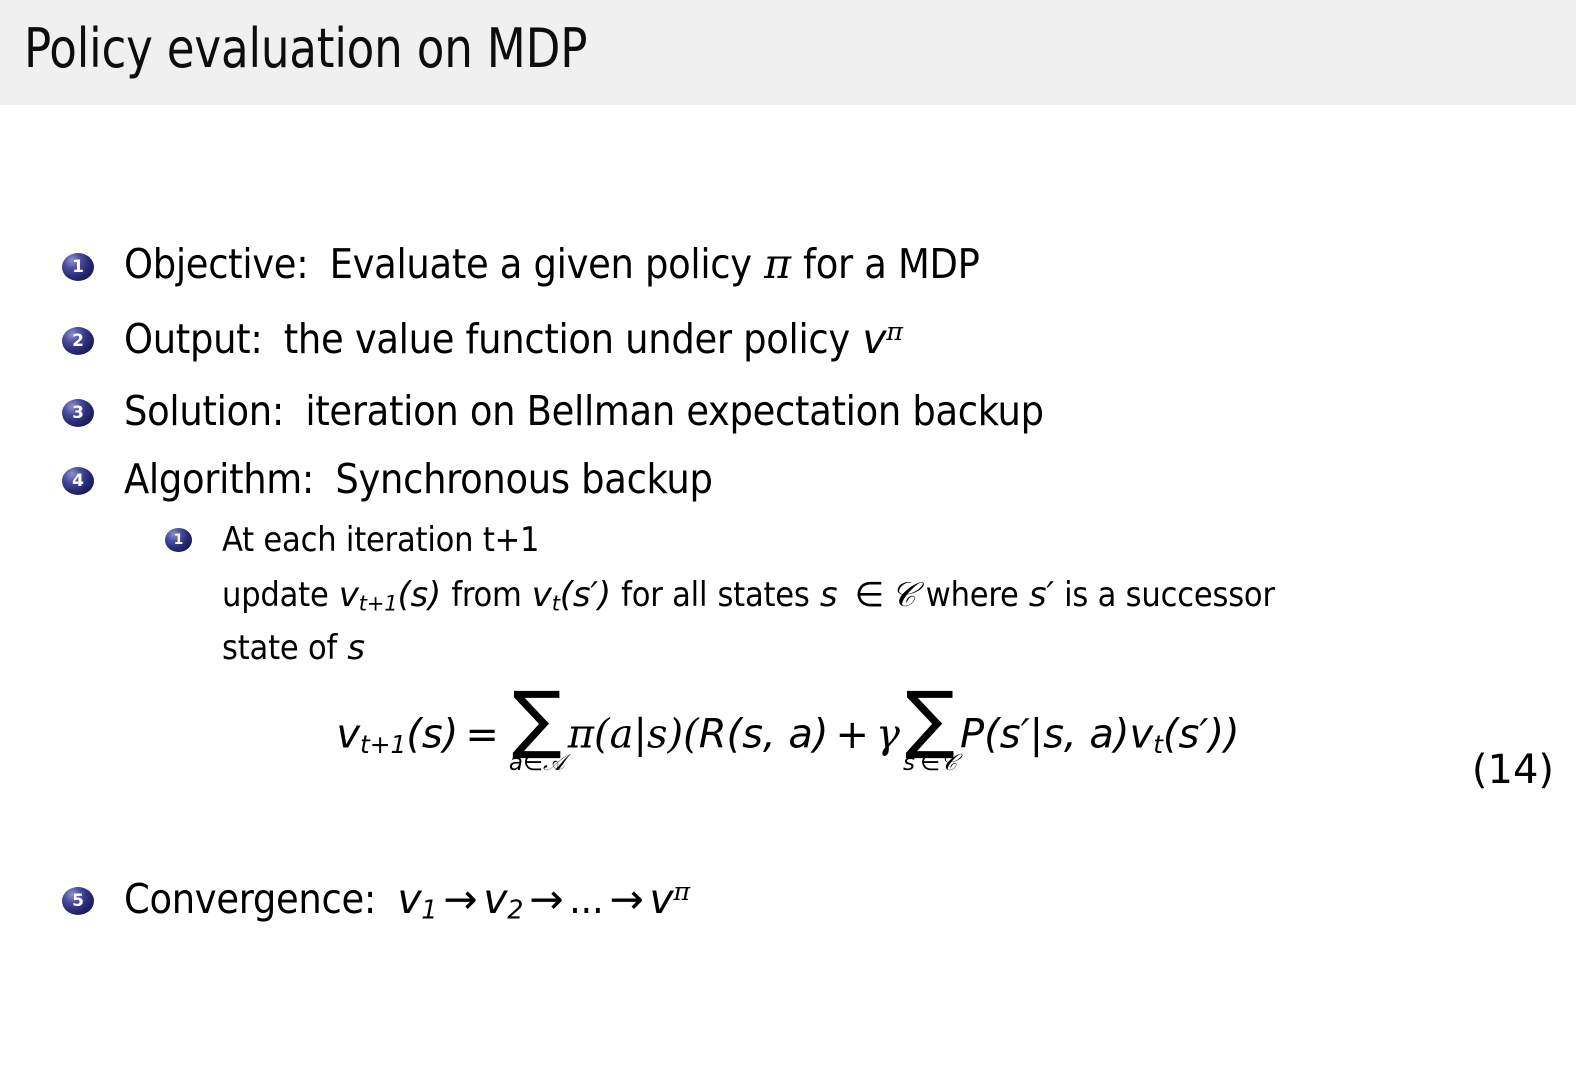  Describe the element at coordinates (486, 595) in the screenshot. I see `word-from: from` at that location.